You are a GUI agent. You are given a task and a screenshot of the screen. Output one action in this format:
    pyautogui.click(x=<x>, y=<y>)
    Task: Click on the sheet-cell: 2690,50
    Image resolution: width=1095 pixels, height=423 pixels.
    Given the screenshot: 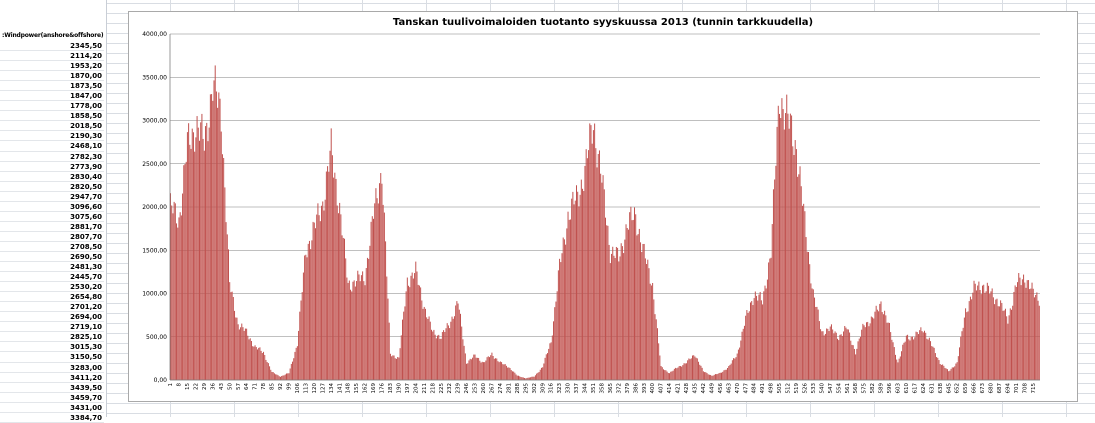 What is the action you would take?
    pyautogui.click(x=52, y=257)
    